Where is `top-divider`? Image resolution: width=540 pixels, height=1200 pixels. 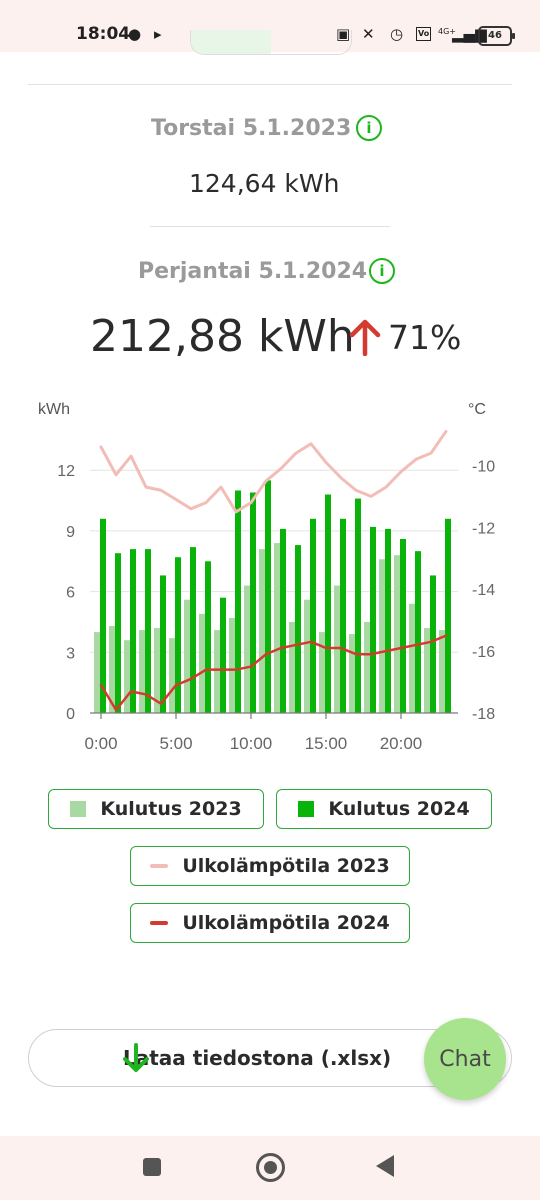
top-divider is located at coordinates (270, 84).